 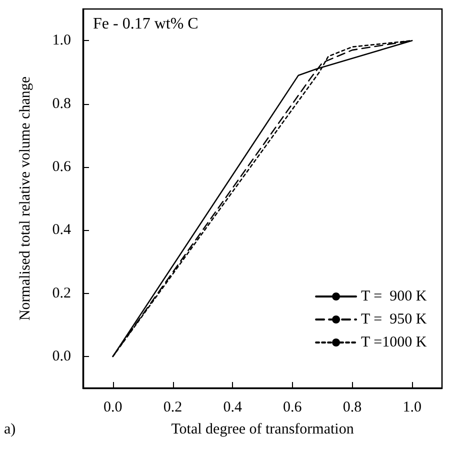 I want to click on y-tick-label: 0.8, so click(x=61, y=104).